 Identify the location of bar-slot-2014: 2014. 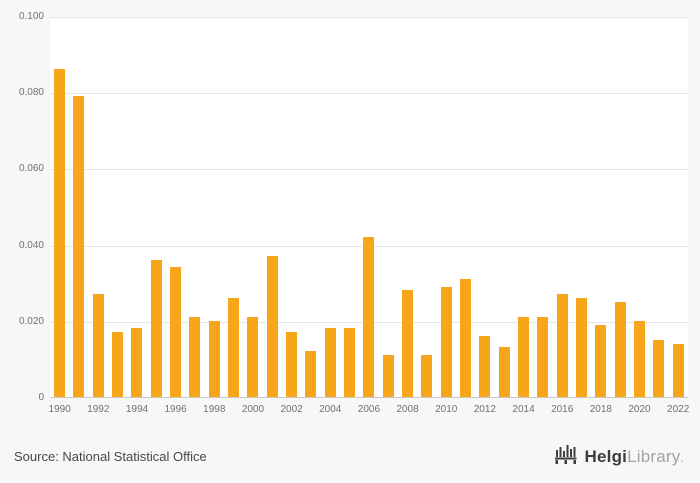
(523, 216).